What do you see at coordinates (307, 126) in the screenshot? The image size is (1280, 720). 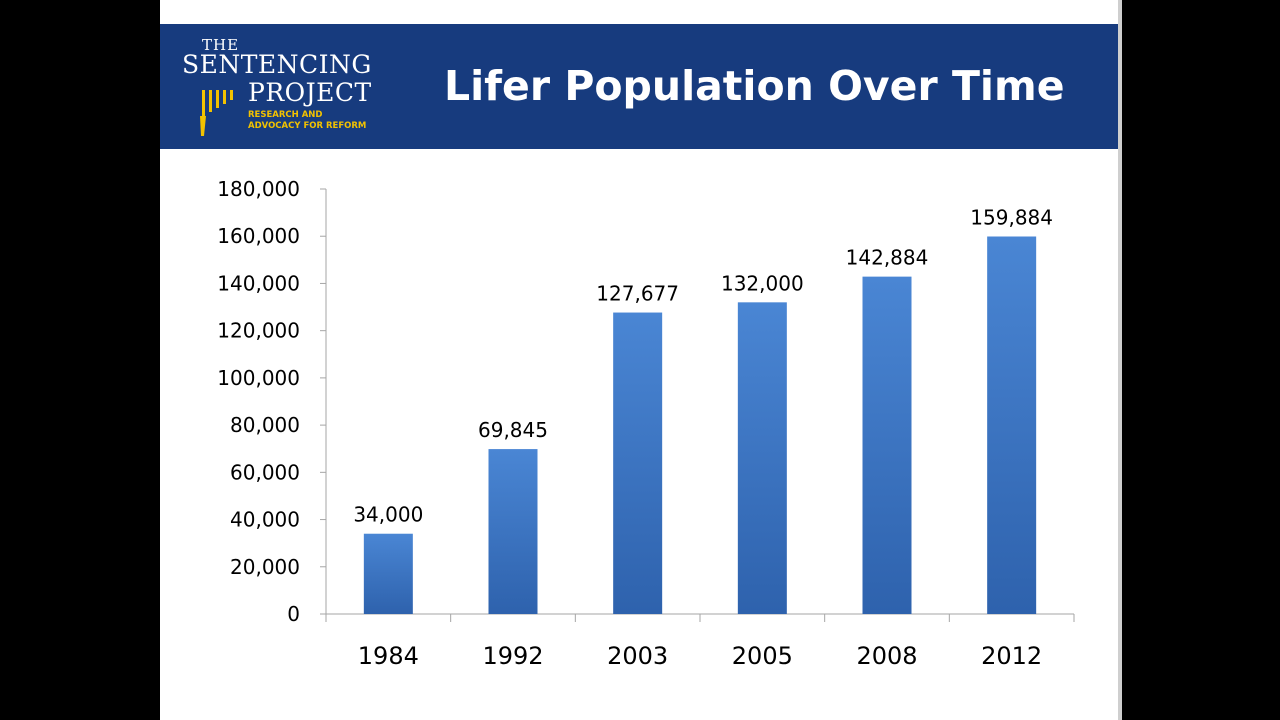 I see `logo-tagline-line2: ADVOCACY FOR REFORM` at bounding box center [307, 126].